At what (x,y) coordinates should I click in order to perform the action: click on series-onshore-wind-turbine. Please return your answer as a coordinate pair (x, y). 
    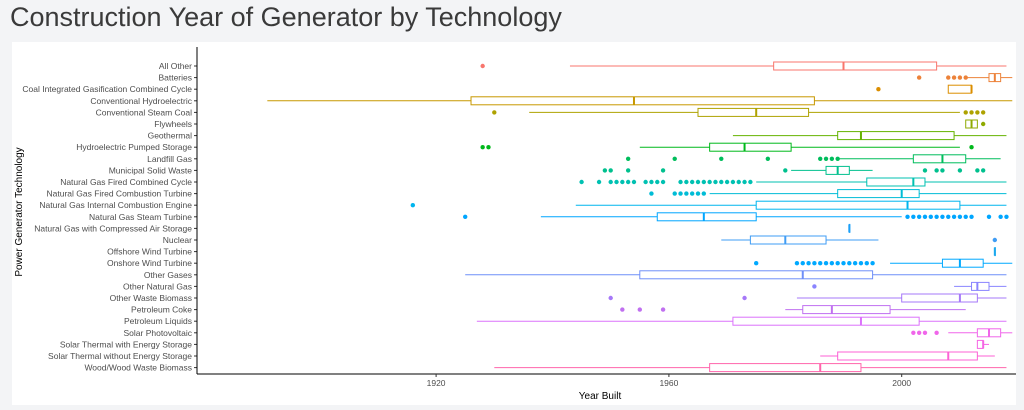
    Looking at the image, I should click on (883, 263).